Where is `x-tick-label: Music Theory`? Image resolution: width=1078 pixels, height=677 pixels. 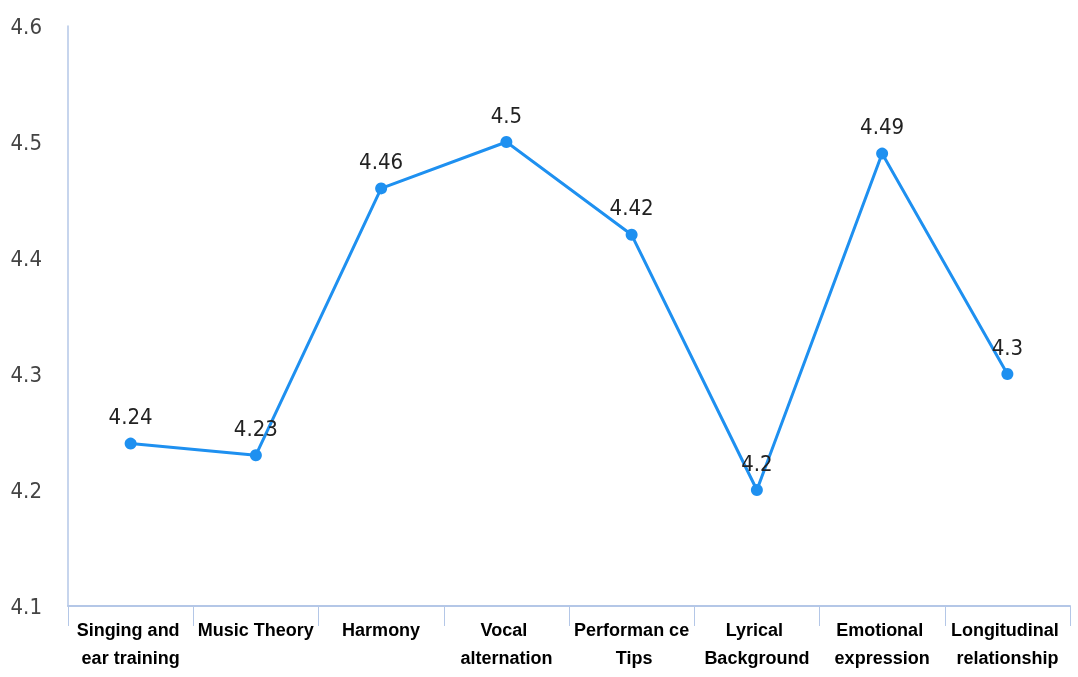
x-tick-label: Music Theory is located at coordinates (255, 630).